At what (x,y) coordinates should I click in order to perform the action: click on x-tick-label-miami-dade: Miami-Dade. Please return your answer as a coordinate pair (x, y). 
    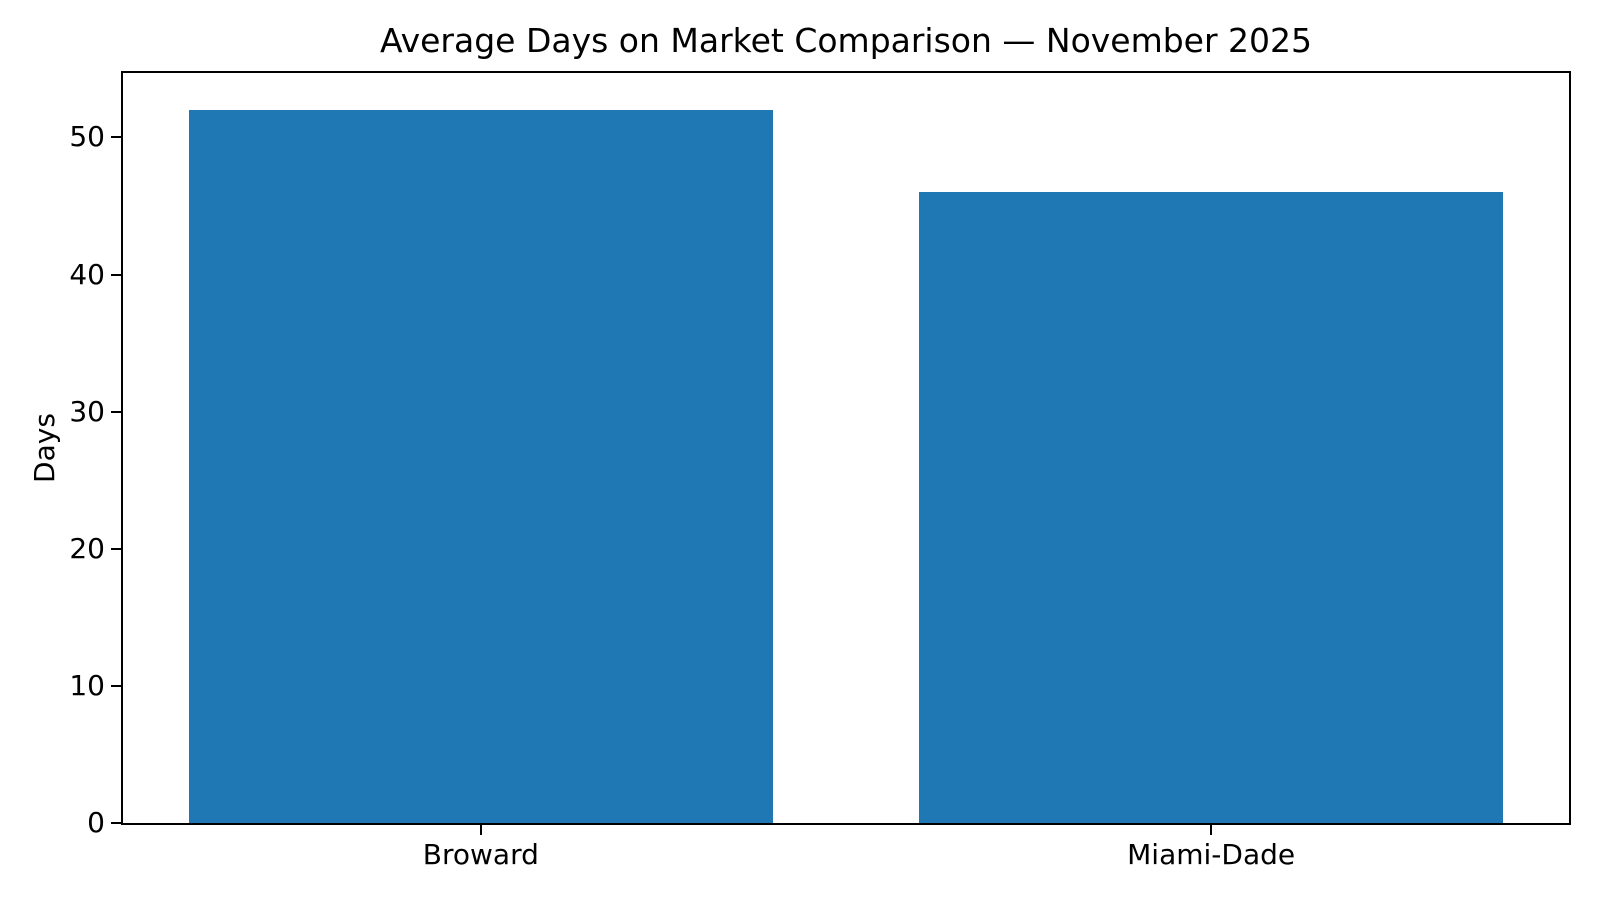
    Looking at the image, I should click on (1211, 854).